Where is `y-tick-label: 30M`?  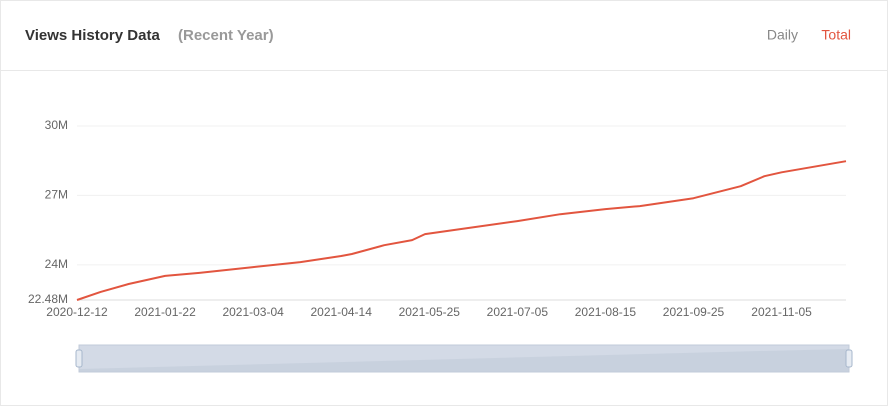 y-tick-label: 30M is located at coordinates (56, 125).